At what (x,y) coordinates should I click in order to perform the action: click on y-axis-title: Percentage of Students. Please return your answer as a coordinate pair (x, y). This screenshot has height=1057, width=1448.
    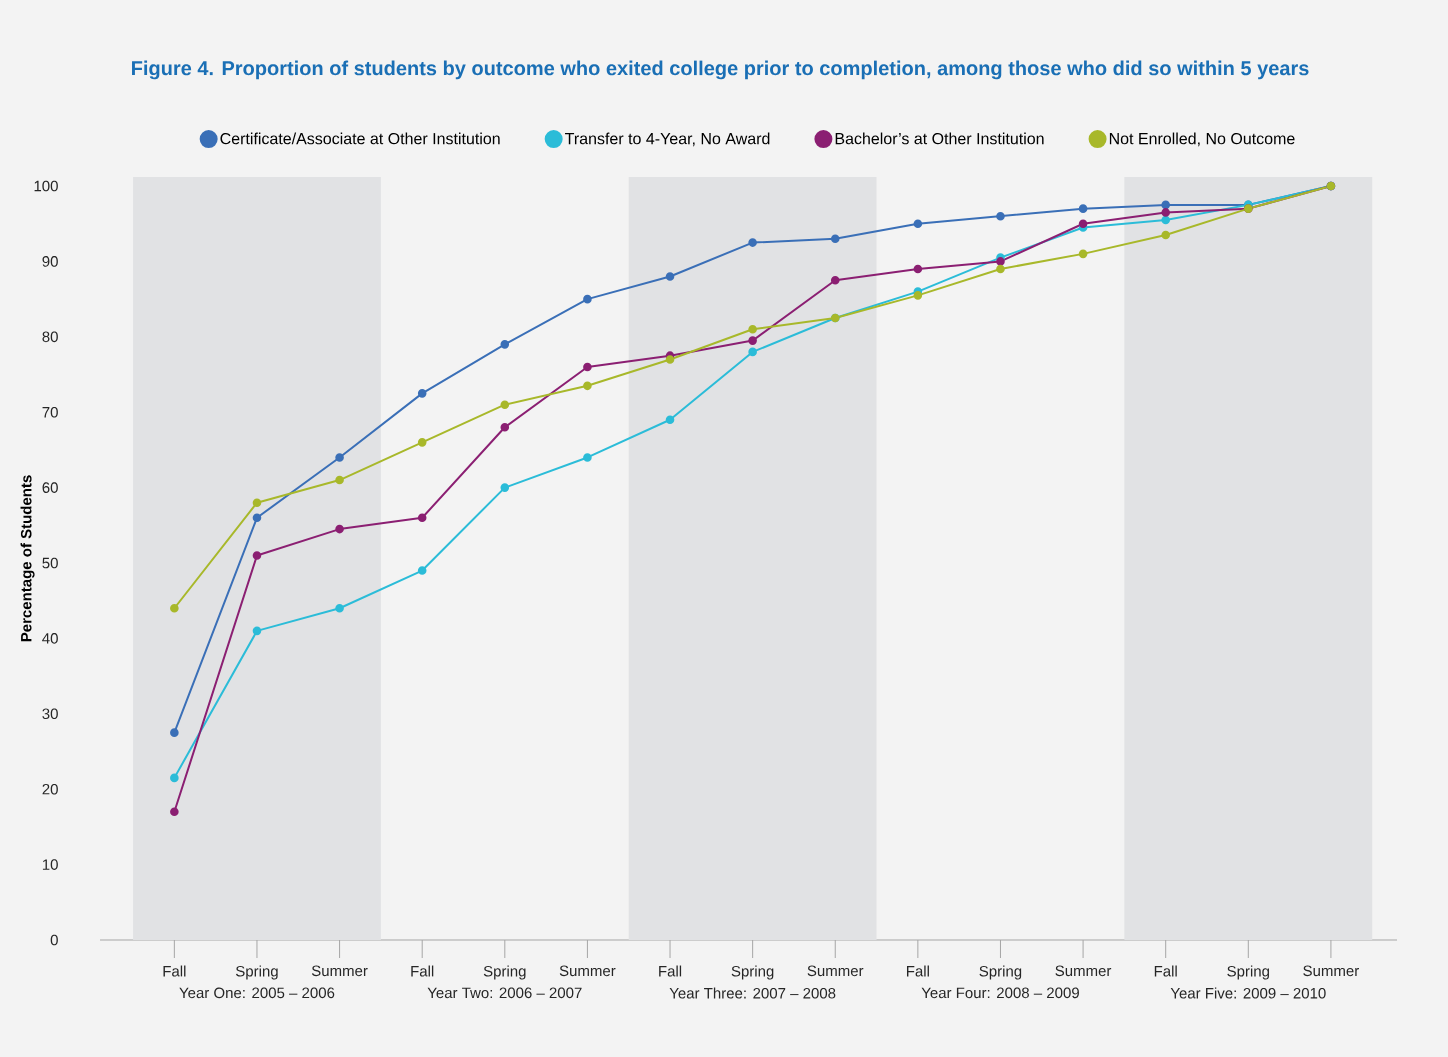
    Looking at the image, I should click on (27, 558).